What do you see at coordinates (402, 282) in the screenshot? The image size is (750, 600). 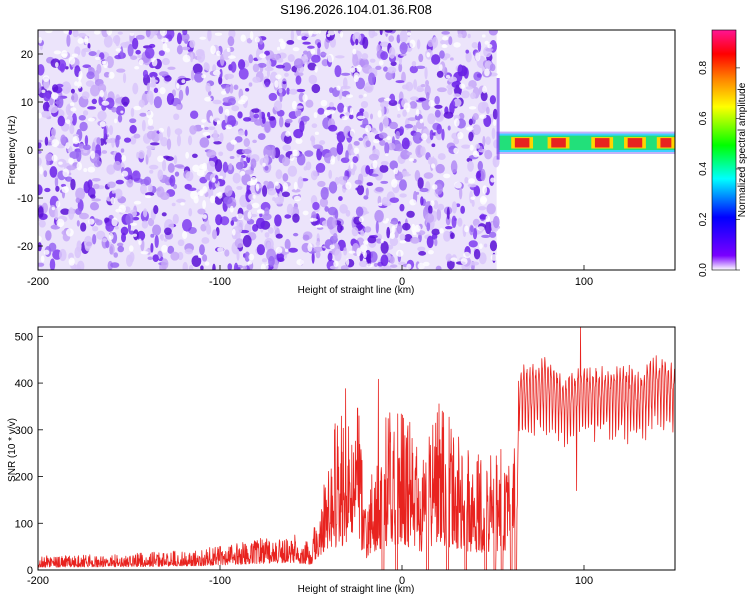 I see `spectrogram-xtick-label: 0` at bounding box center [402, 282].